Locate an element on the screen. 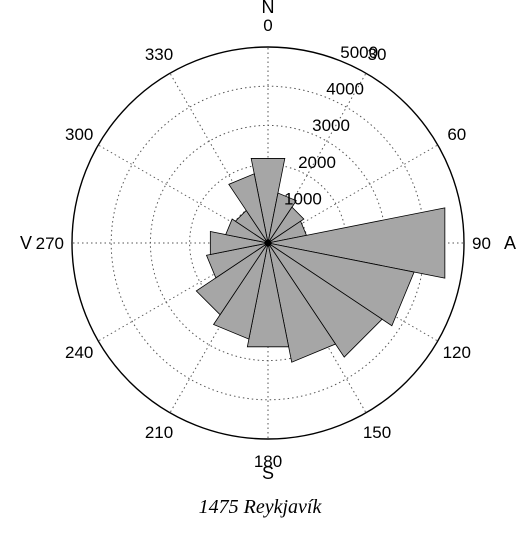  angle-tick-label: 90 is located at coordinates (481, 243).